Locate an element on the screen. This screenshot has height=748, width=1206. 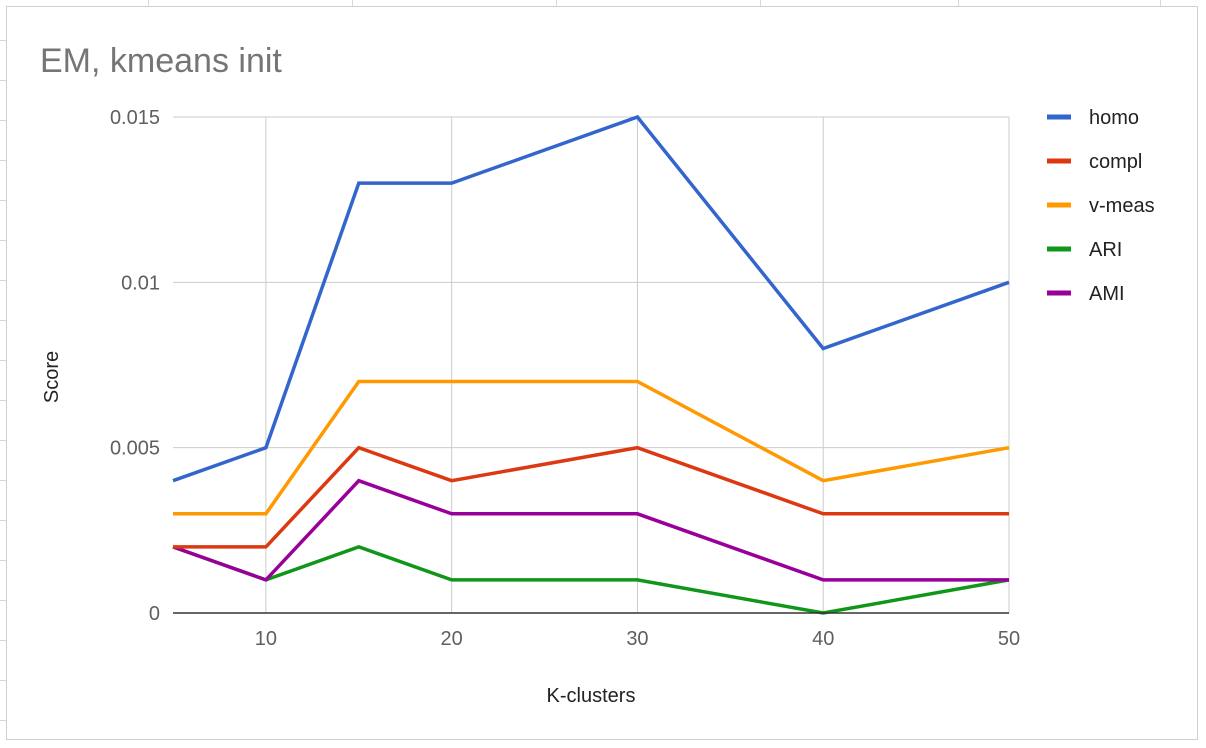
y-tick-label: 0 is located at coordinates (154, 614).